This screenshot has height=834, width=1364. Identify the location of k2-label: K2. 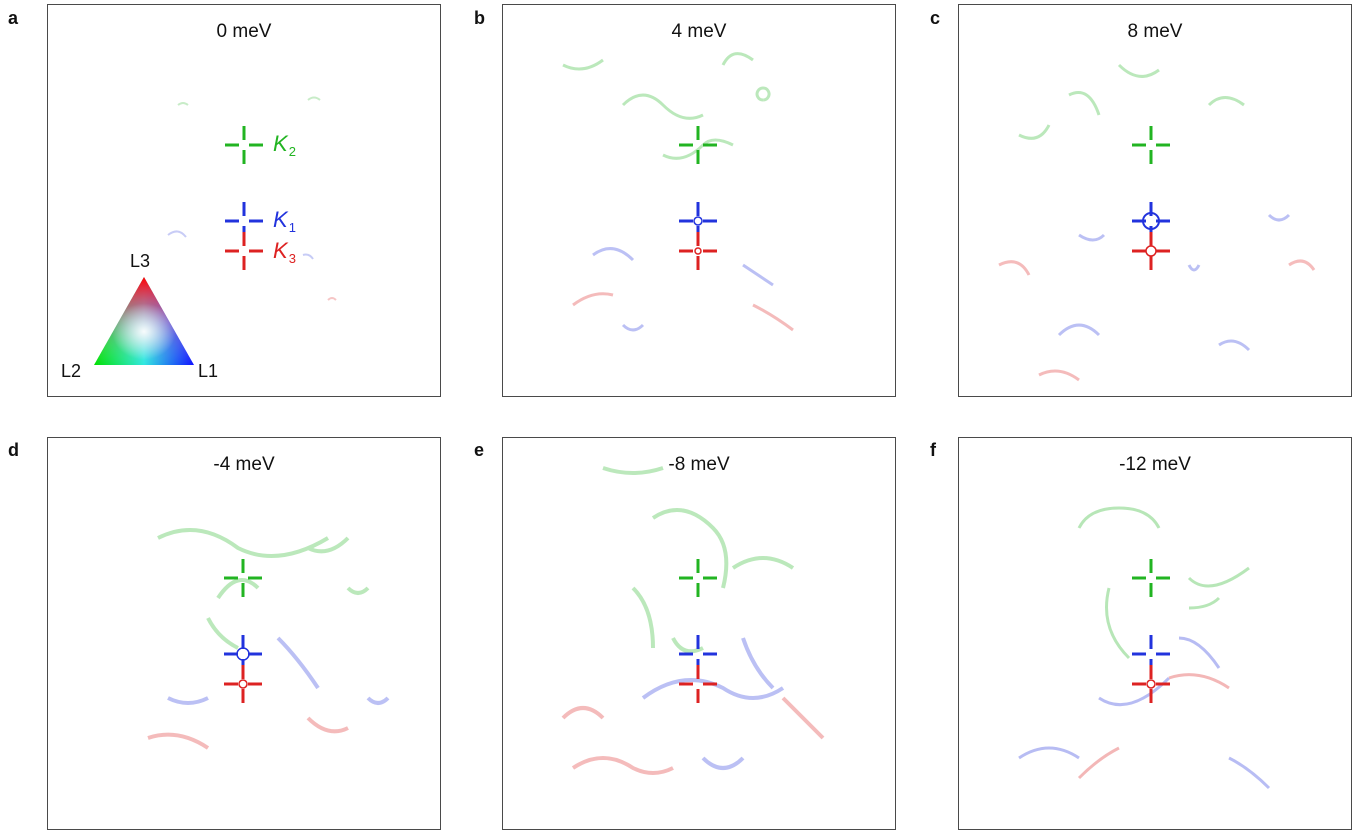
(284, 145).